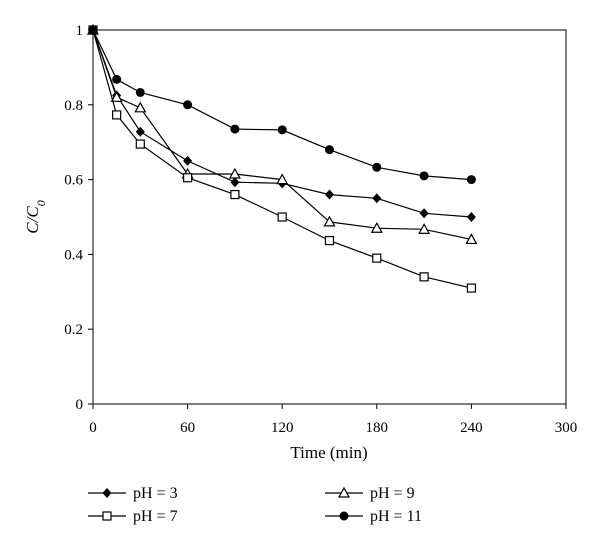  I want to click on x-tick-label: 0, so click(93, 428).